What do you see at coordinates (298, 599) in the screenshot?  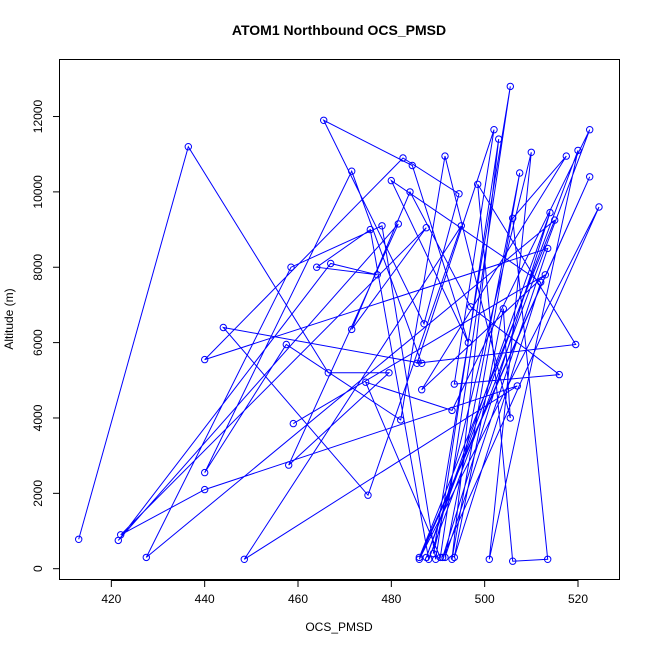 I see `x-tick-label: 460` at bounding box center [298, 599].